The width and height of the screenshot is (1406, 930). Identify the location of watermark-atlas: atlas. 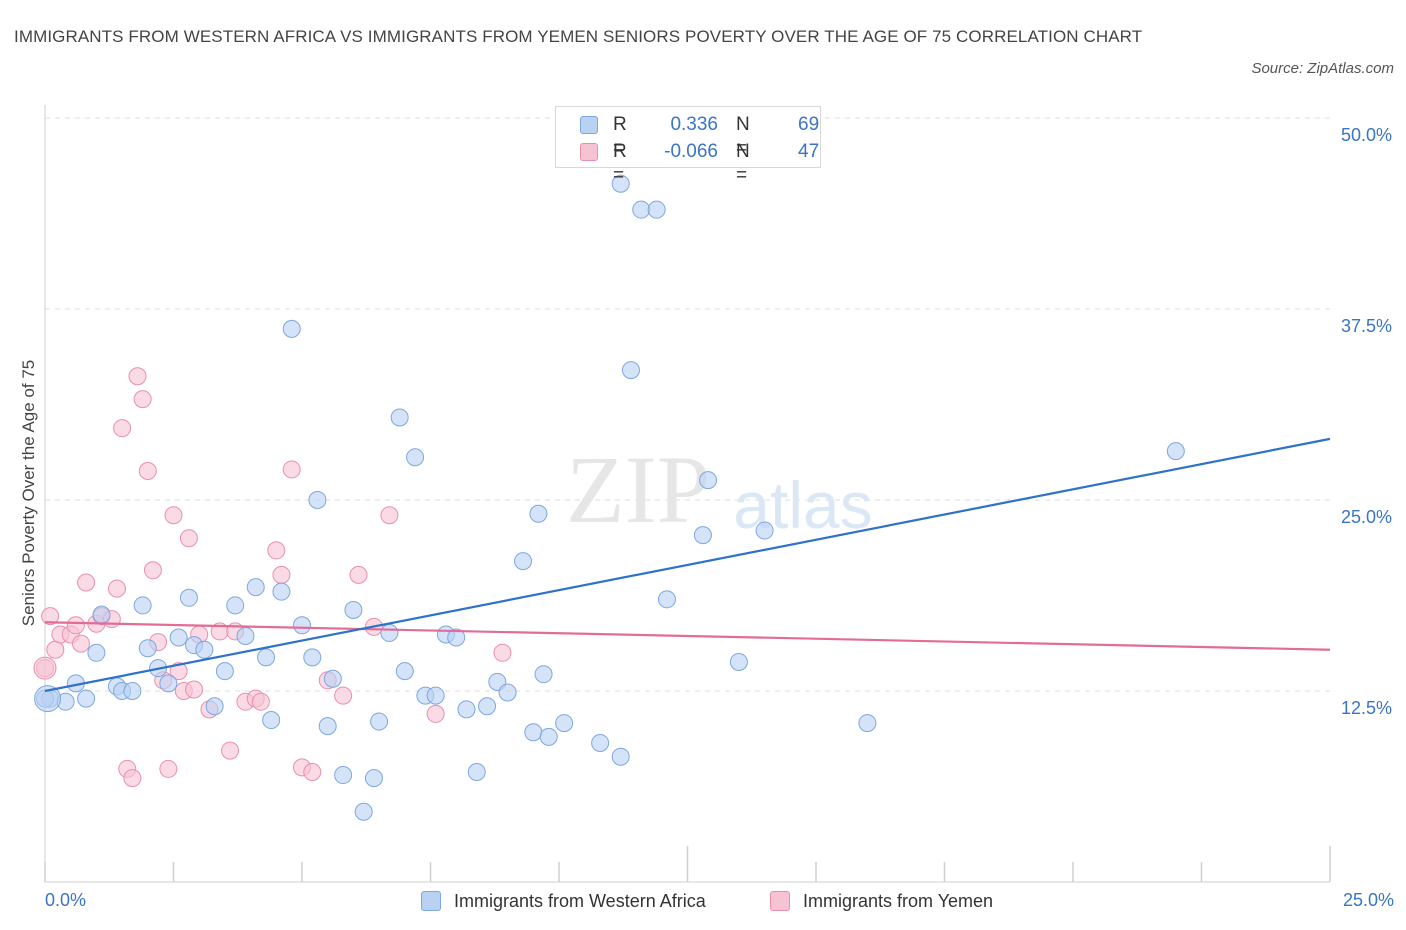
(802, 505).